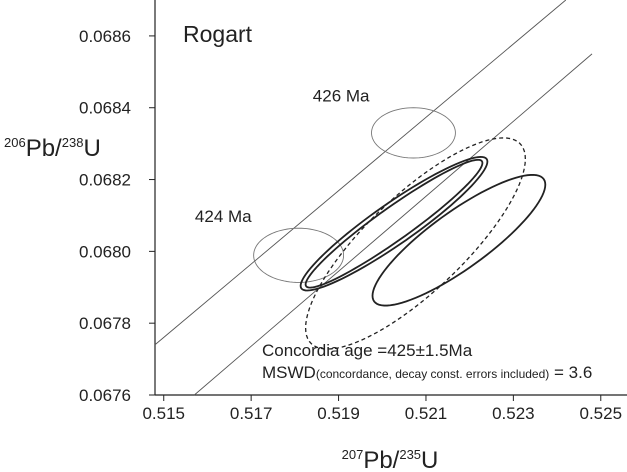  I want to click on age-label: 426 Ma, so click(341, 96).